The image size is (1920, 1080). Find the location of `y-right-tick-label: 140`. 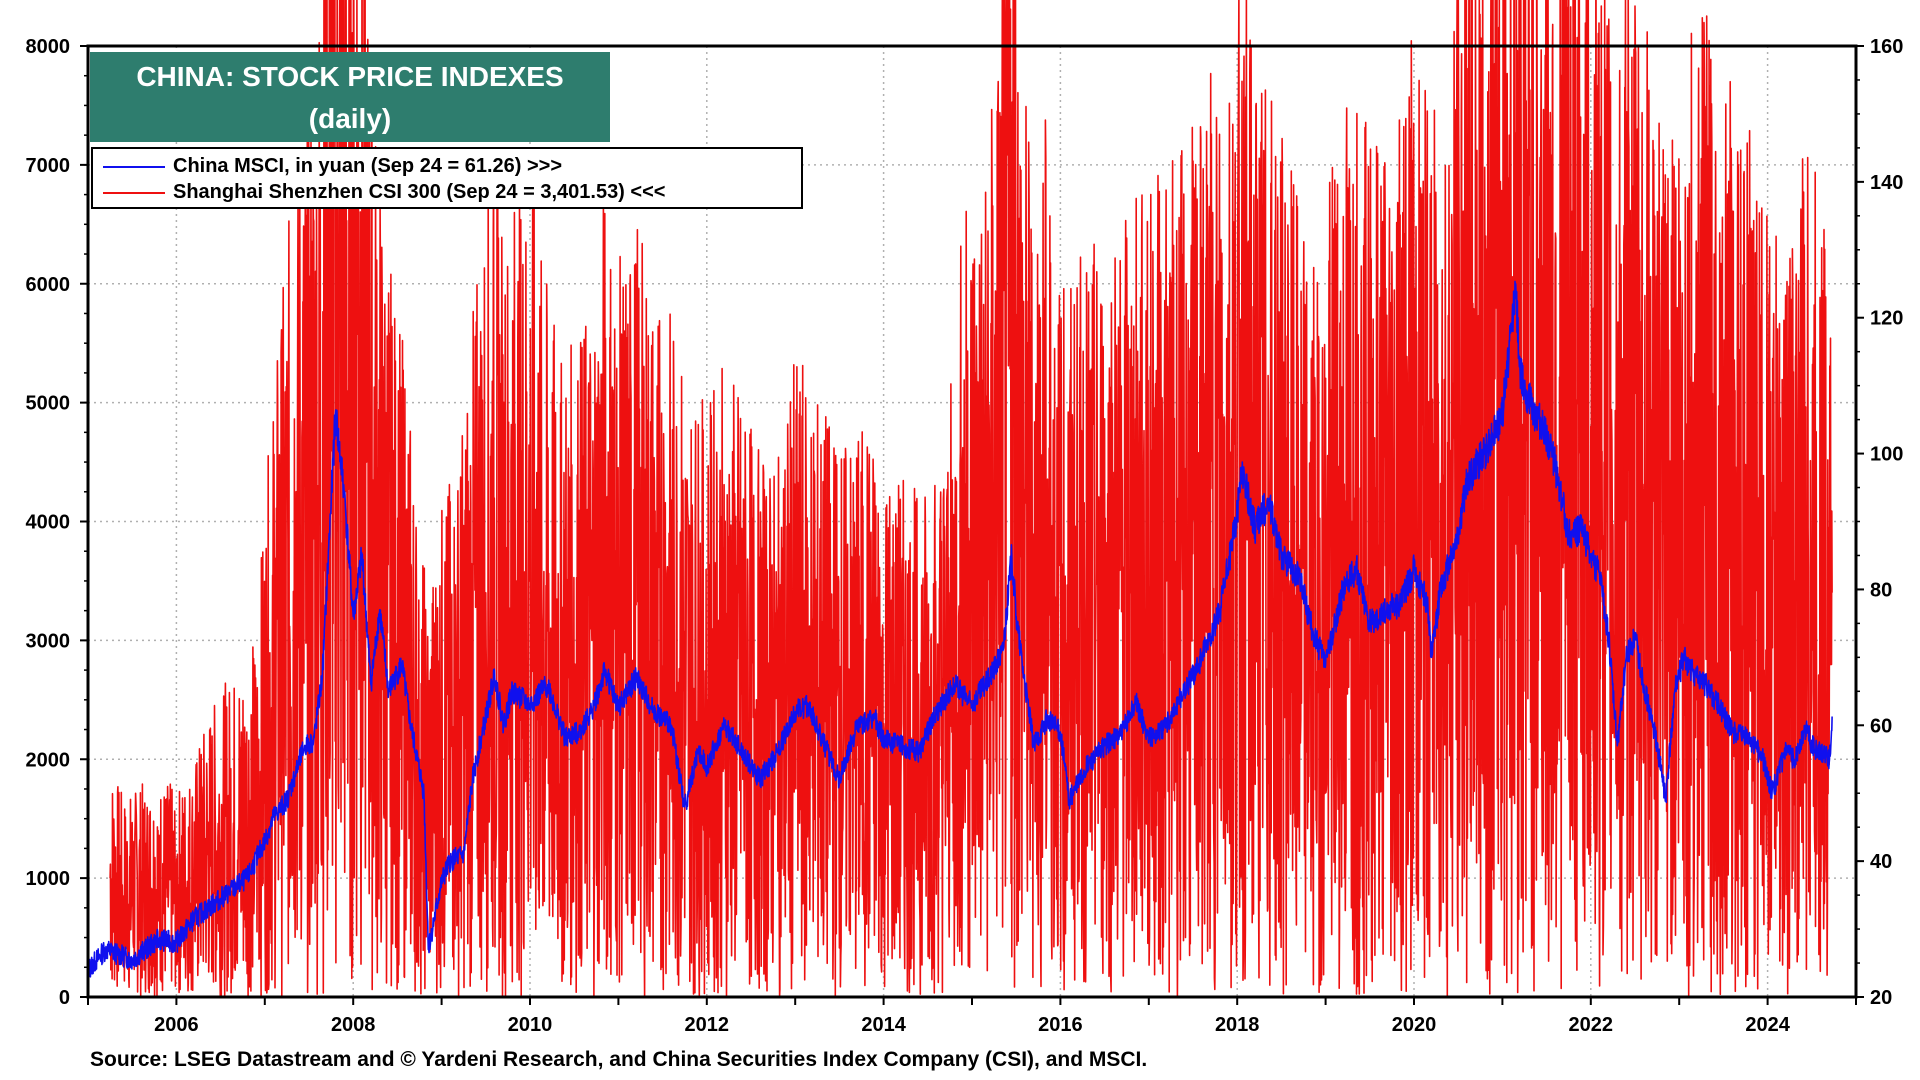

y-right-tick-label: 140 is located at coordinates (1886, 183).